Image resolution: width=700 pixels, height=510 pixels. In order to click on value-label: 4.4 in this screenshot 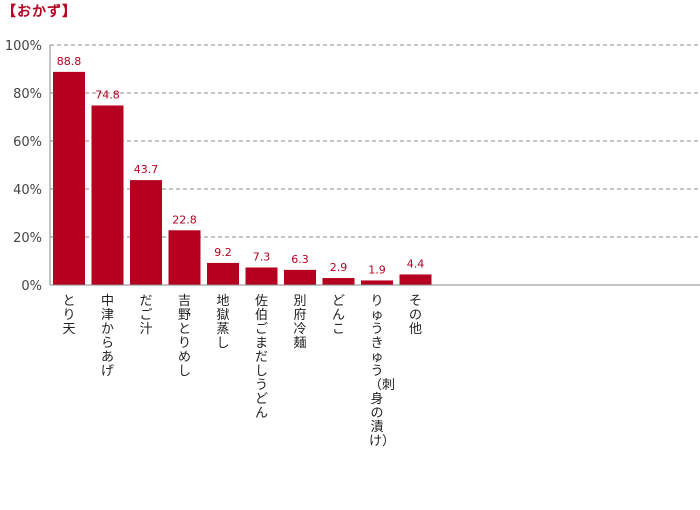, I will do `click(416, 263)`.